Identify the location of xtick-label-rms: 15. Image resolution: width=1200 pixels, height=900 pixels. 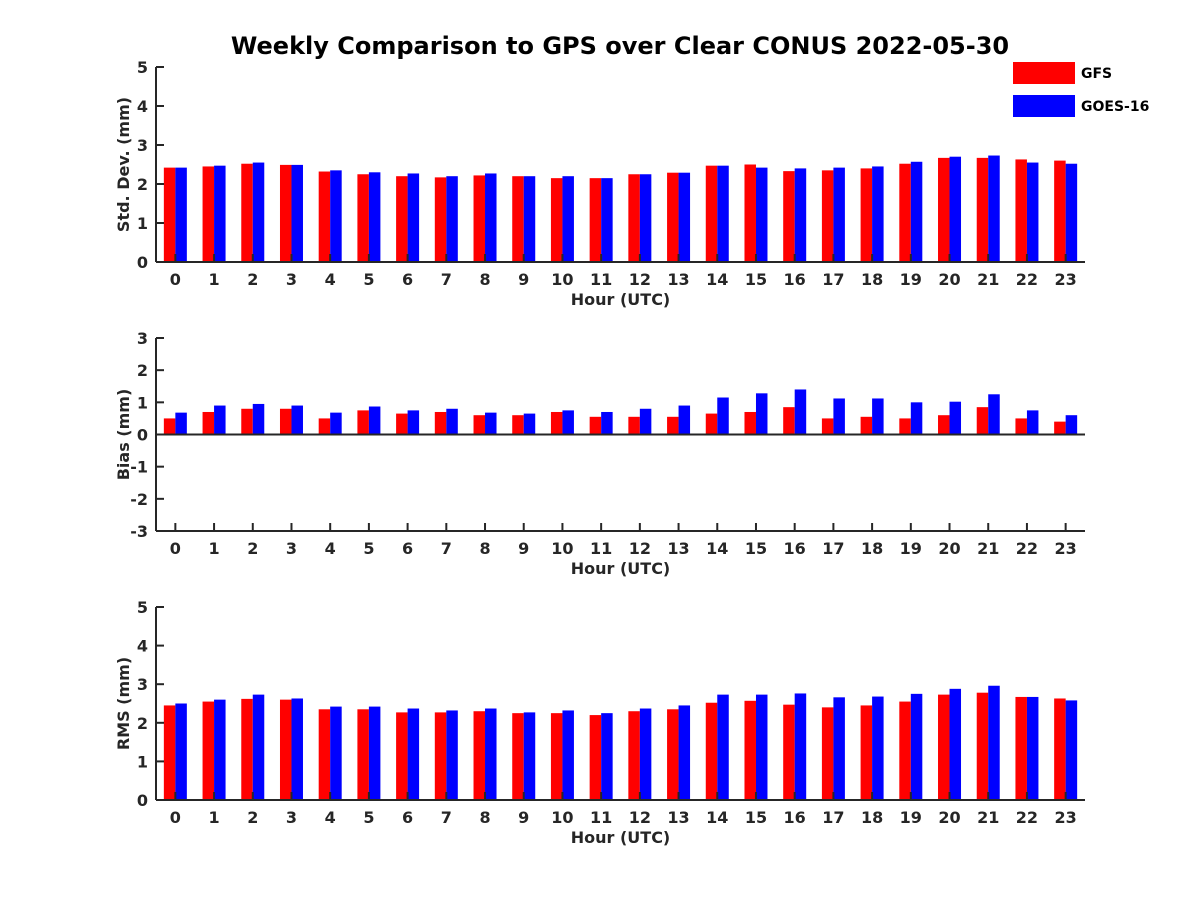
(756, 817).